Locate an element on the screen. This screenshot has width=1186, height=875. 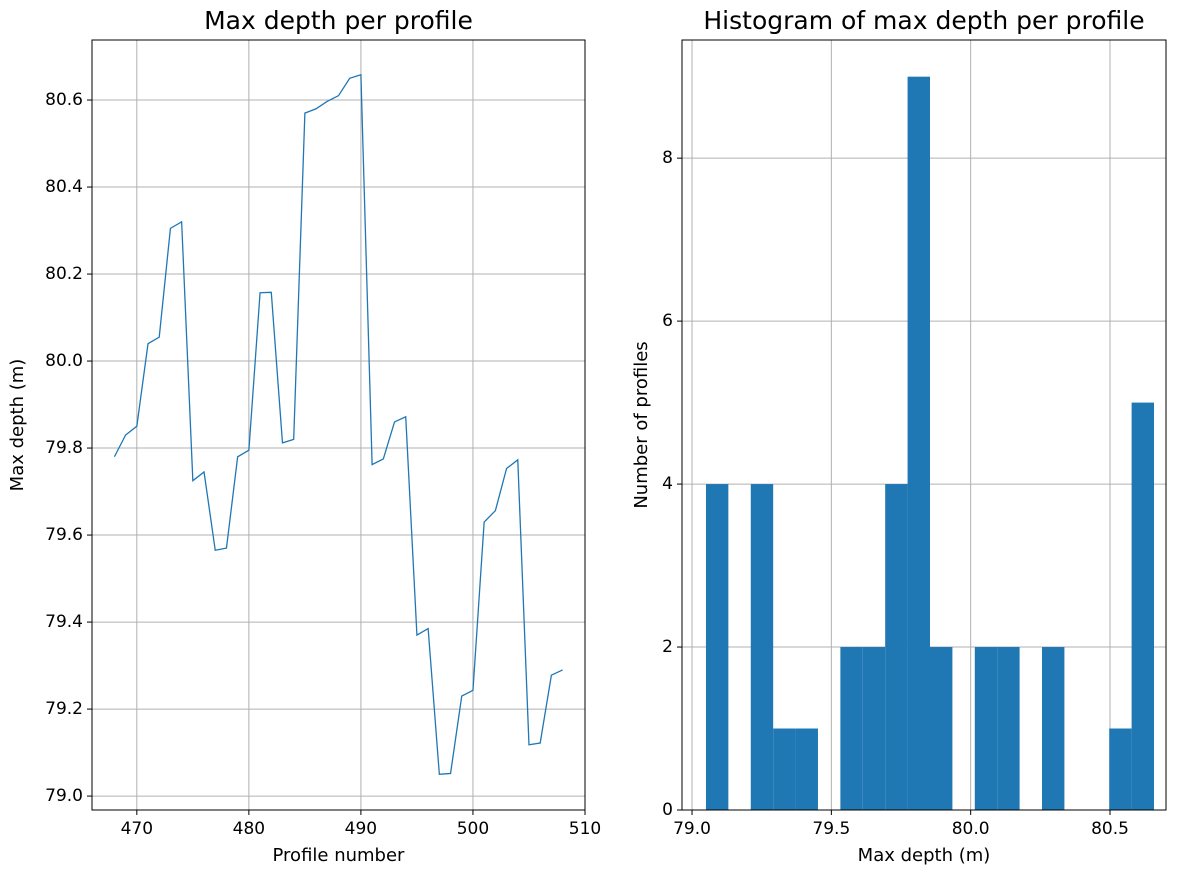
x-tick-label: 490 is located at coordinates (361, 829).